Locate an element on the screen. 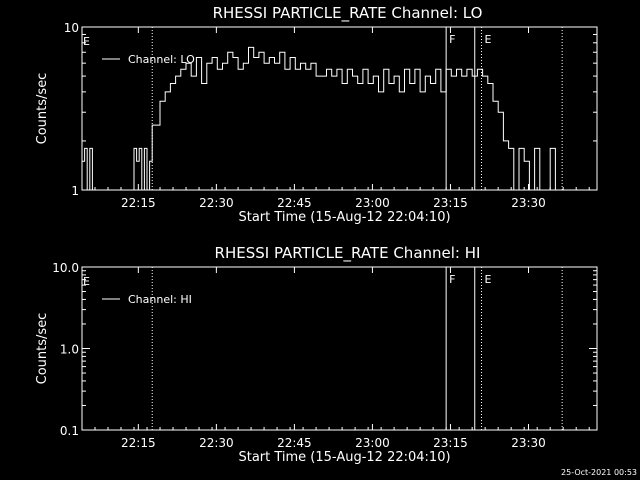  chart-title: RHESSI PARTICLE_RATE Channel: HI is located at coordinates (348, 253).